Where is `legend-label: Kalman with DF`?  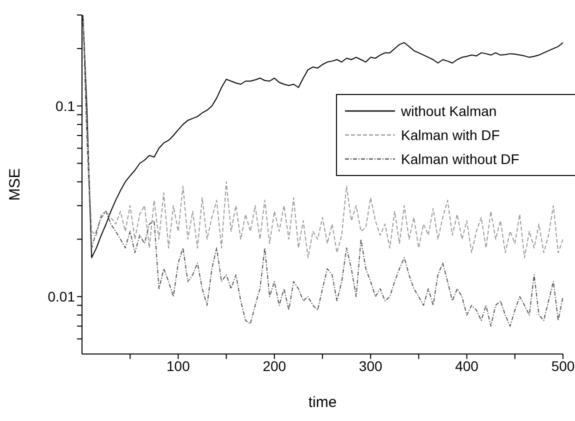 legend-label: Kalman with DF is located at coordinates (450, 135).